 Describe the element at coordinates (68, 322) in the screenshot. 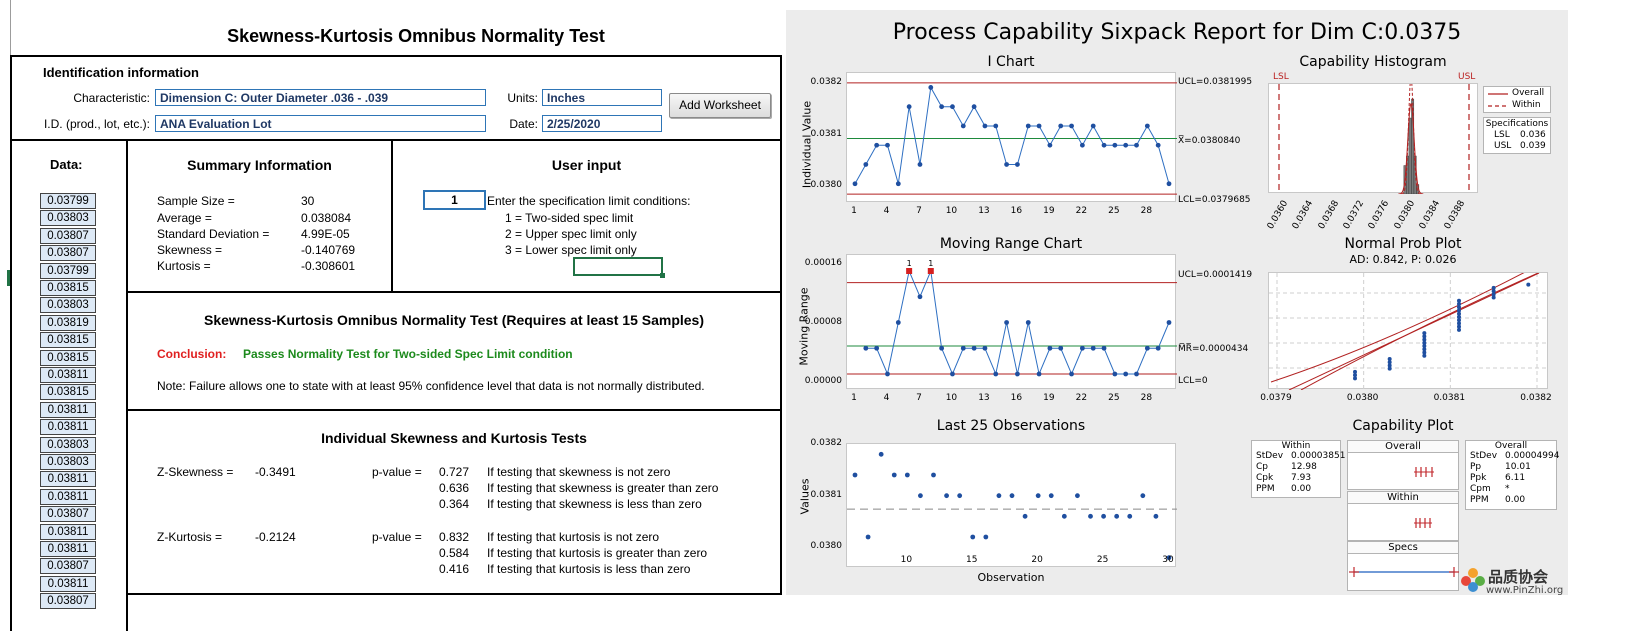

I see `data-cell: 0.03819` at that location.